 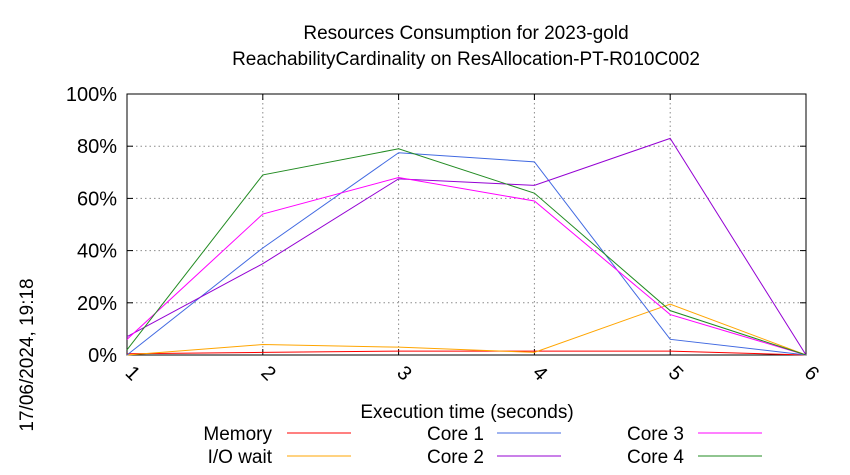 I want to click on y-tick-label: 60%, so click(x=97, y=199).